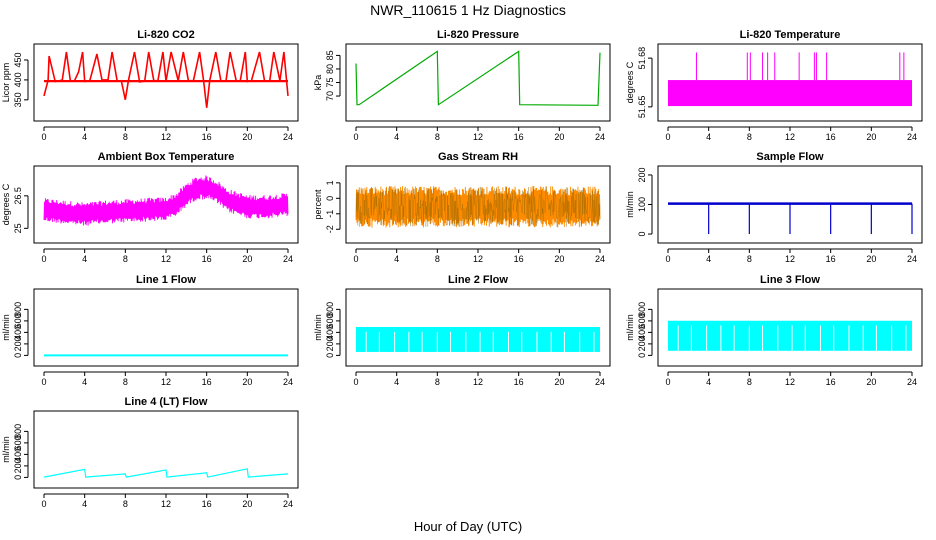 This screenshot has width=936, height=540. Describe the element at coordinates (330, 182) in the screenshot. I see `y-tick-label: 1` at that location.